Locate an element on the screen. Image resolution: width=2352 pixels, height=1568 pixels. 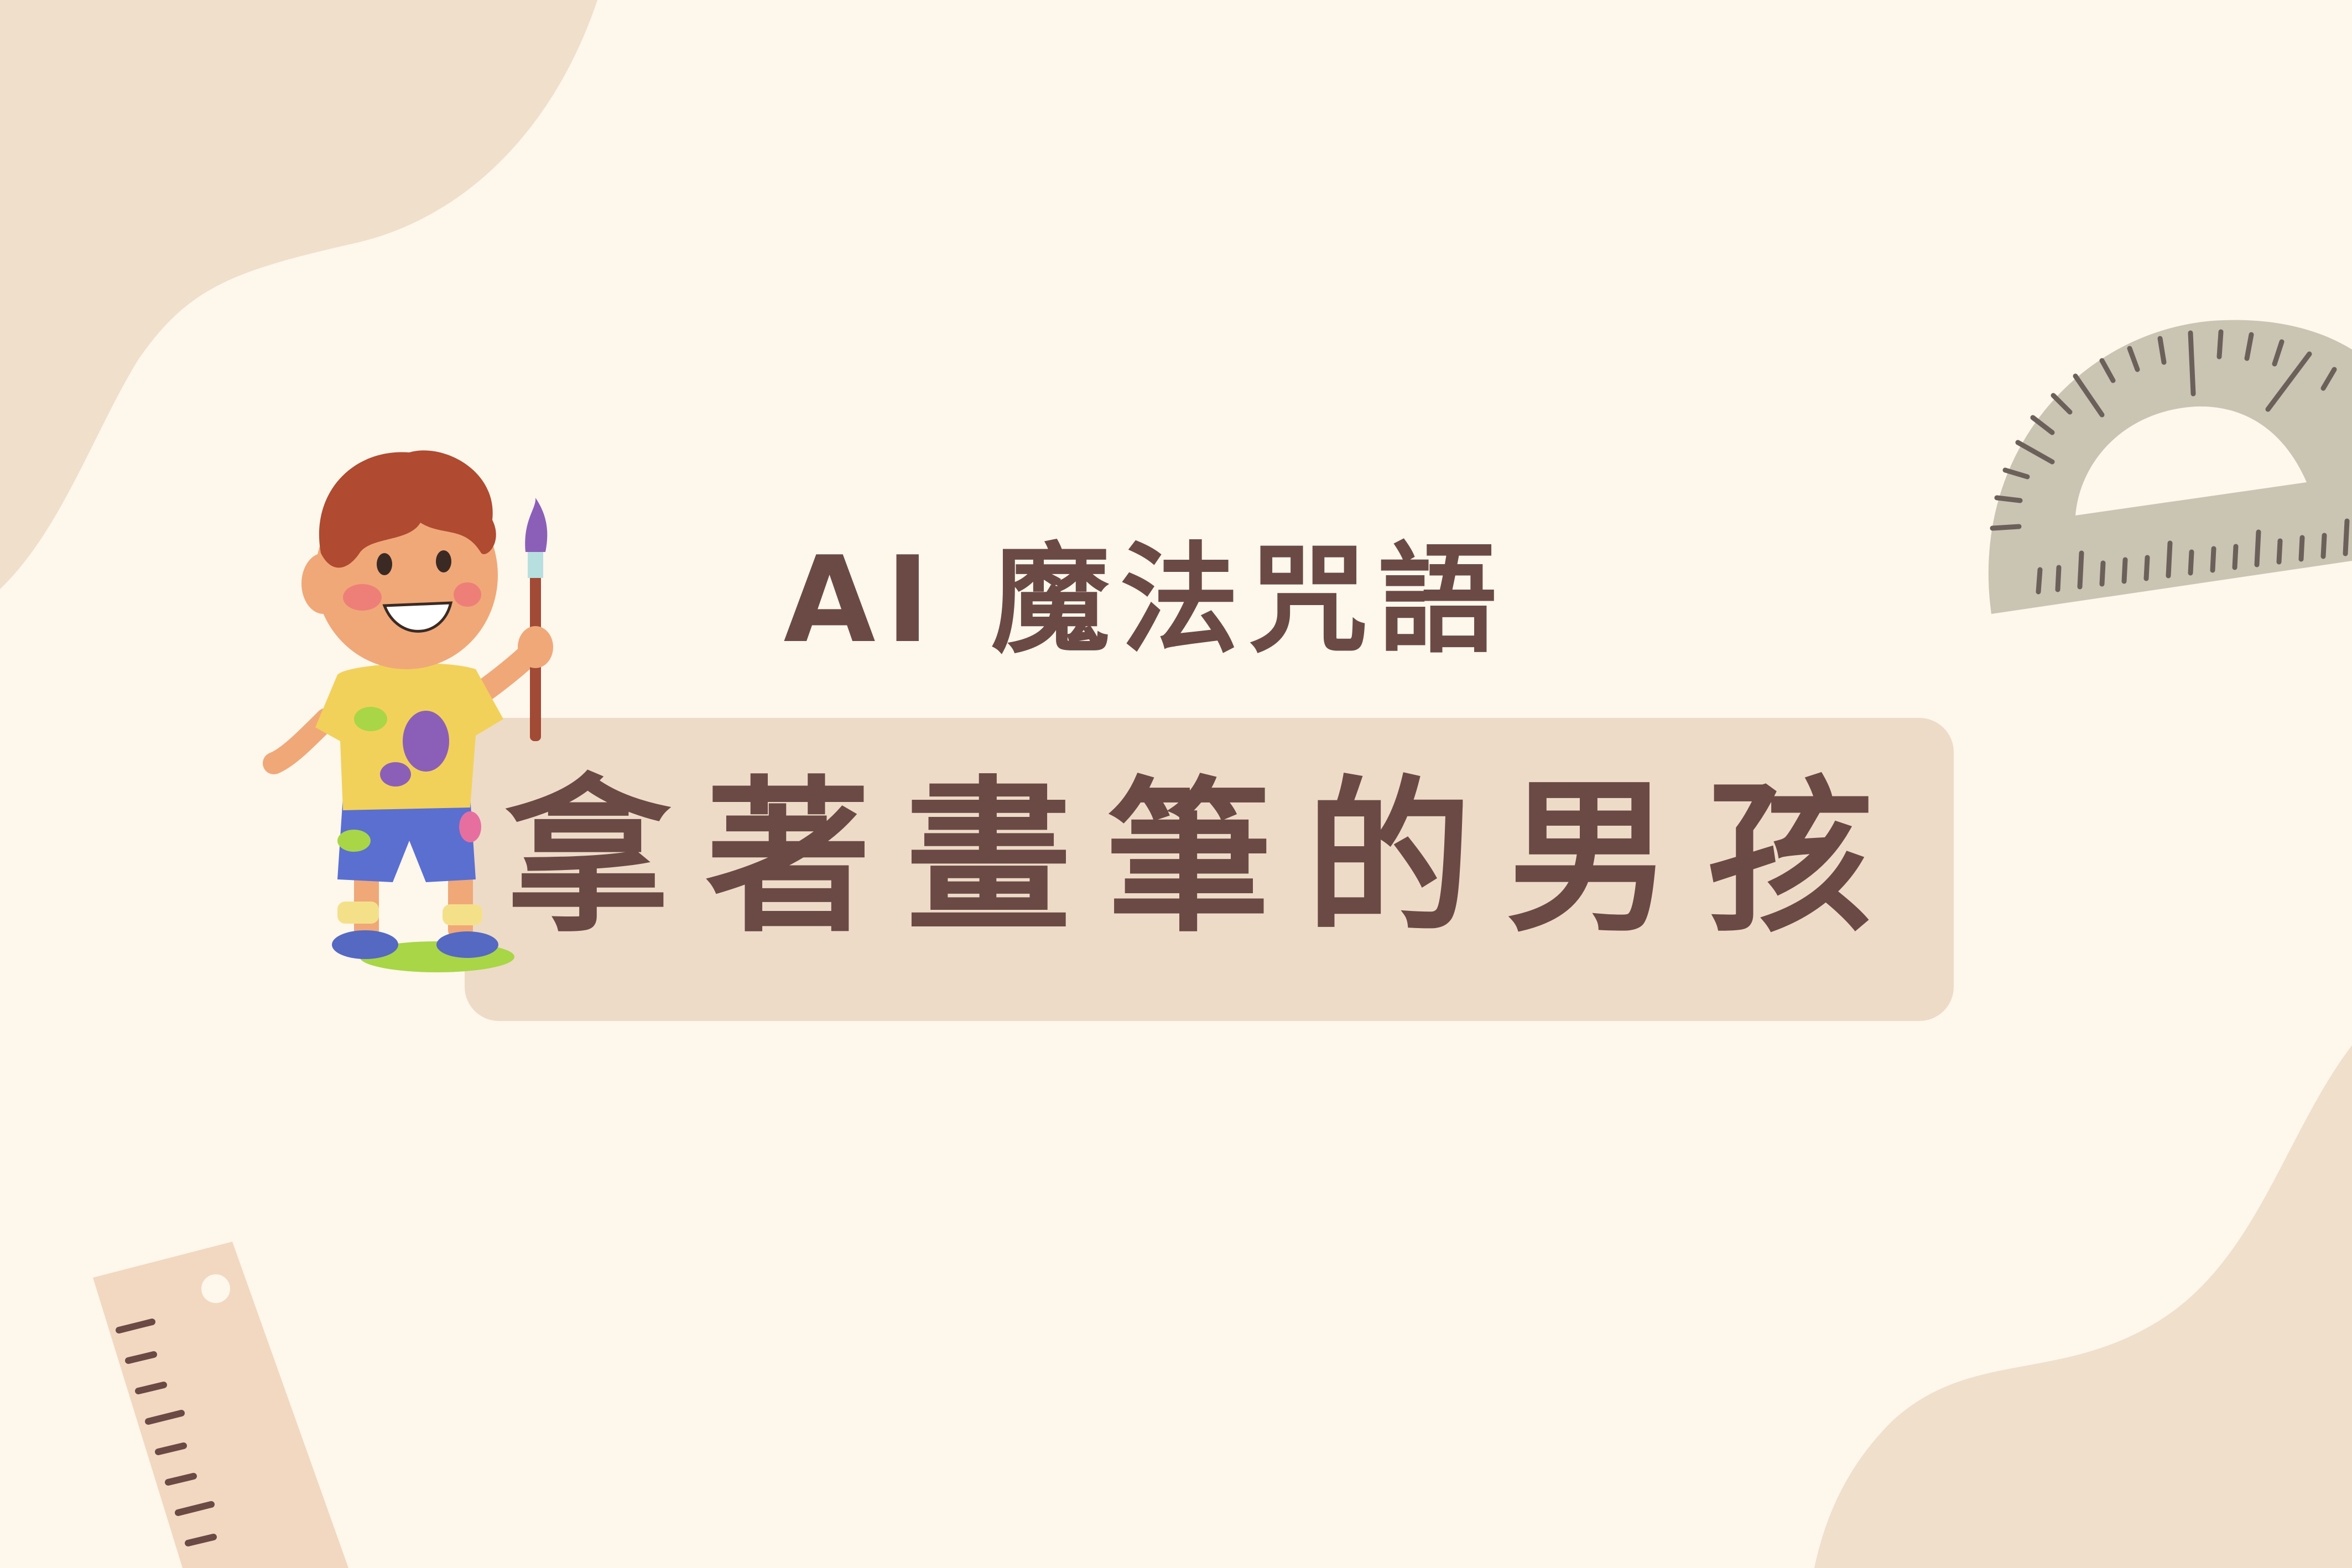
top-left-blob is located at coordinates (298, 294).